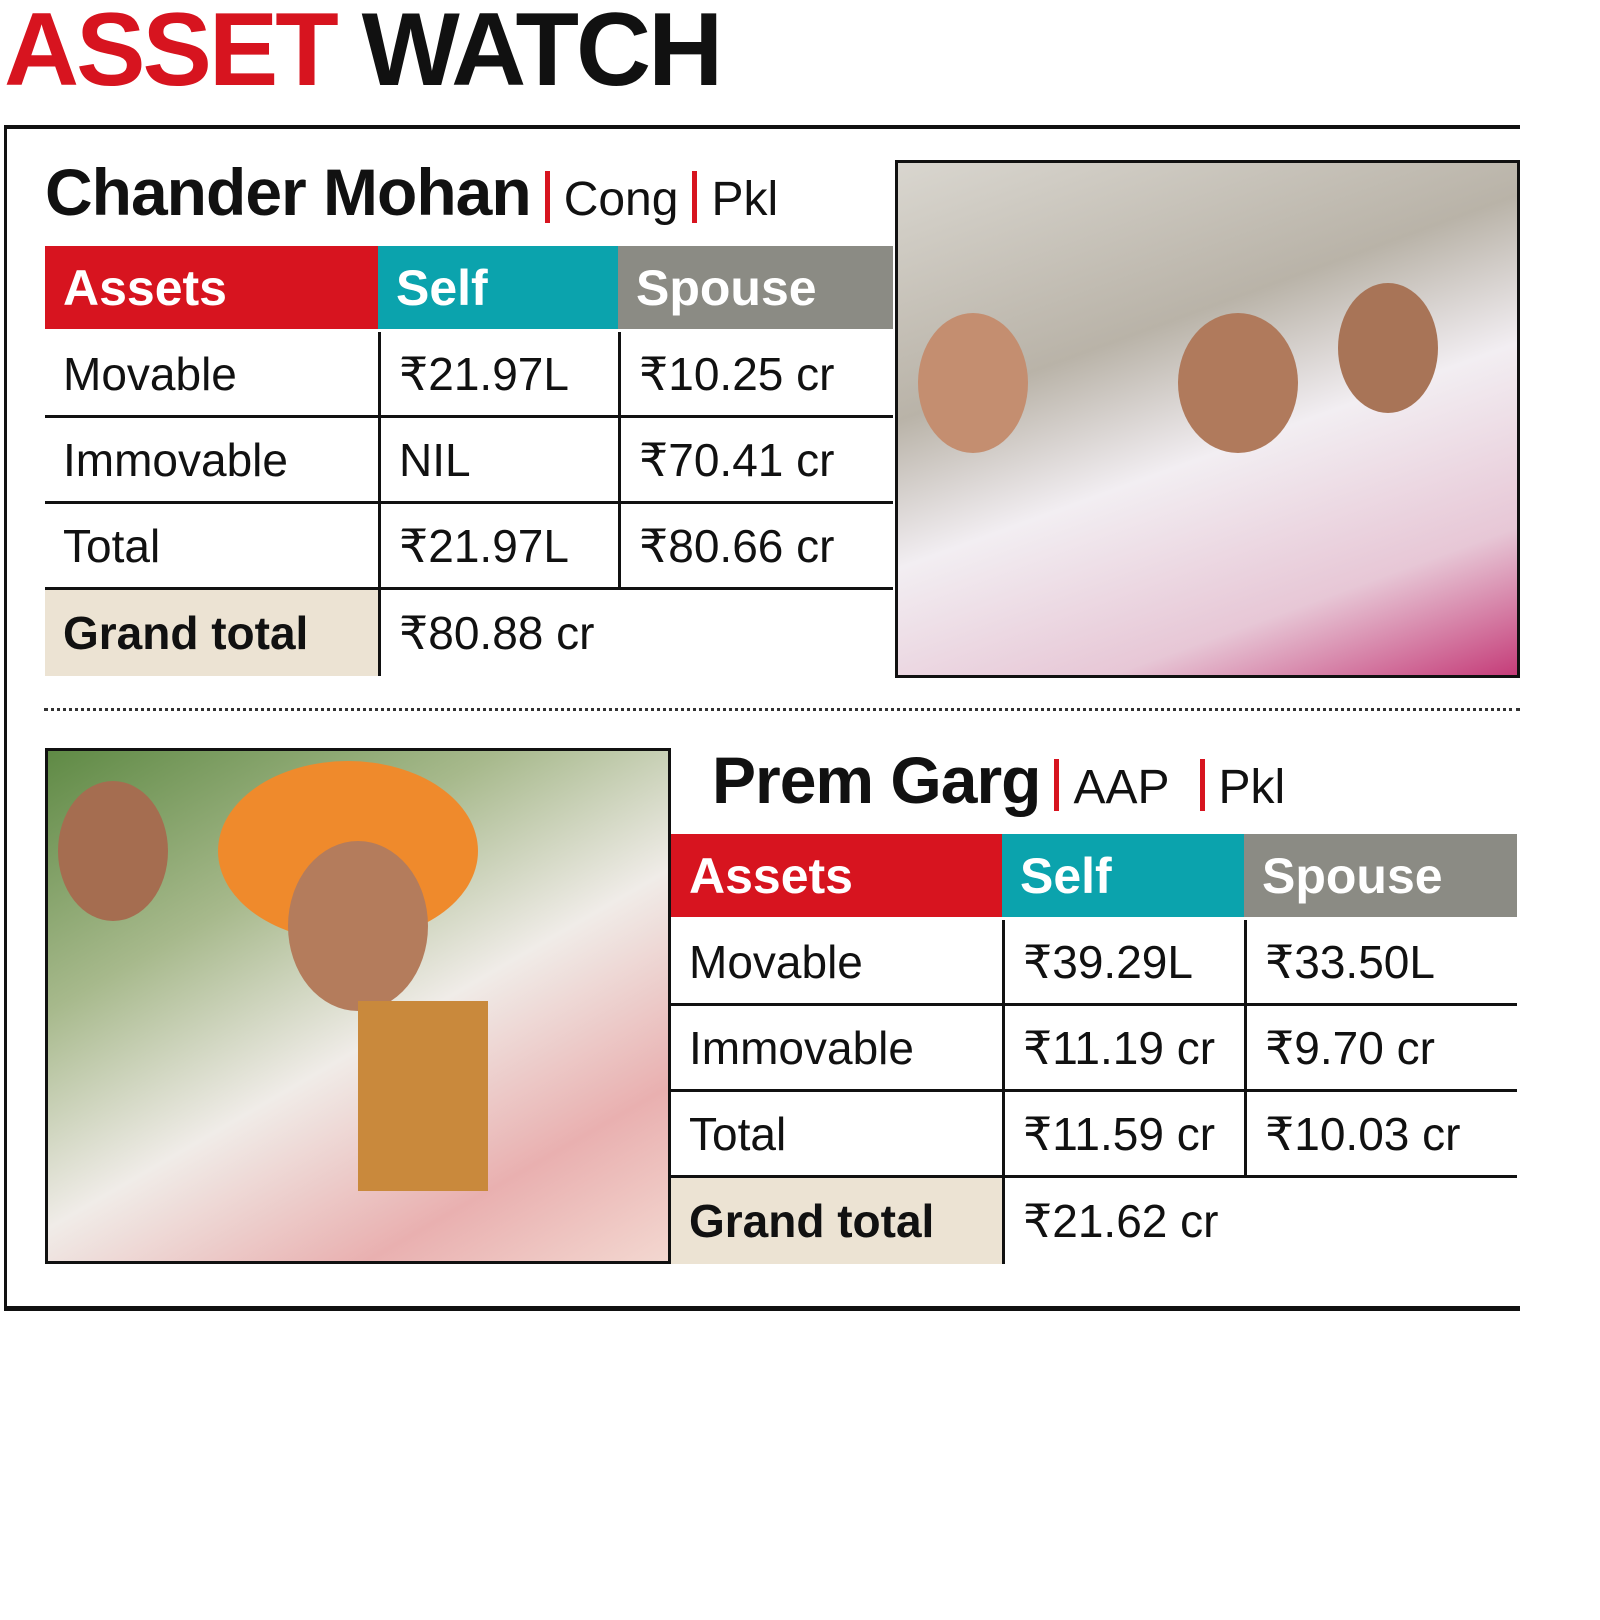  I want to click on title-red: ASSET, so click(171, 54).